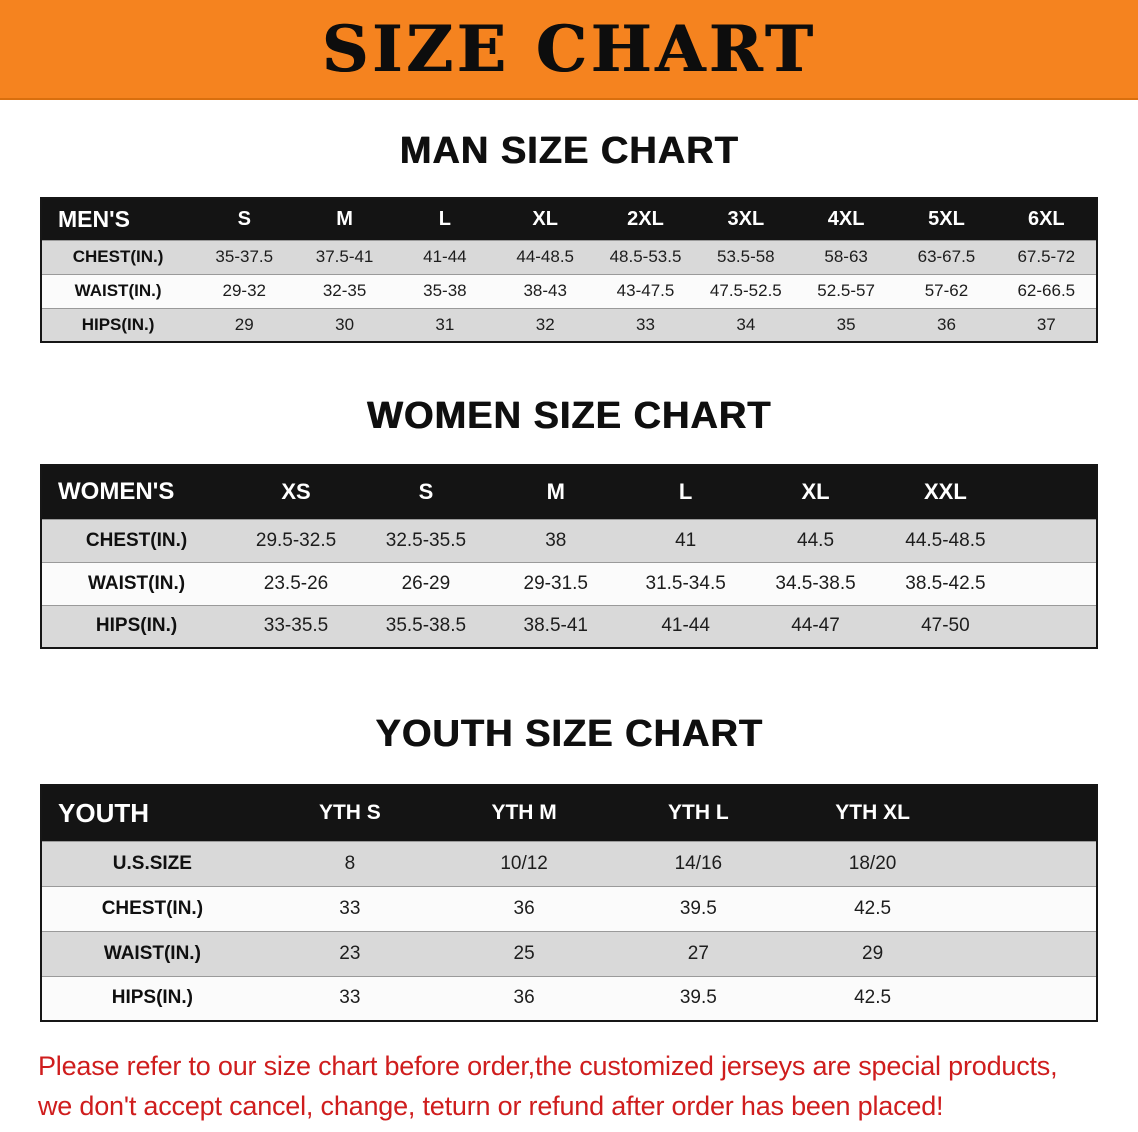 The height and width of the screenshot is (1132, 1138). What do you see at coordinates (1046, 324) in the screenshot?
I see `cell: 37` at bounding box center [1046, 324].